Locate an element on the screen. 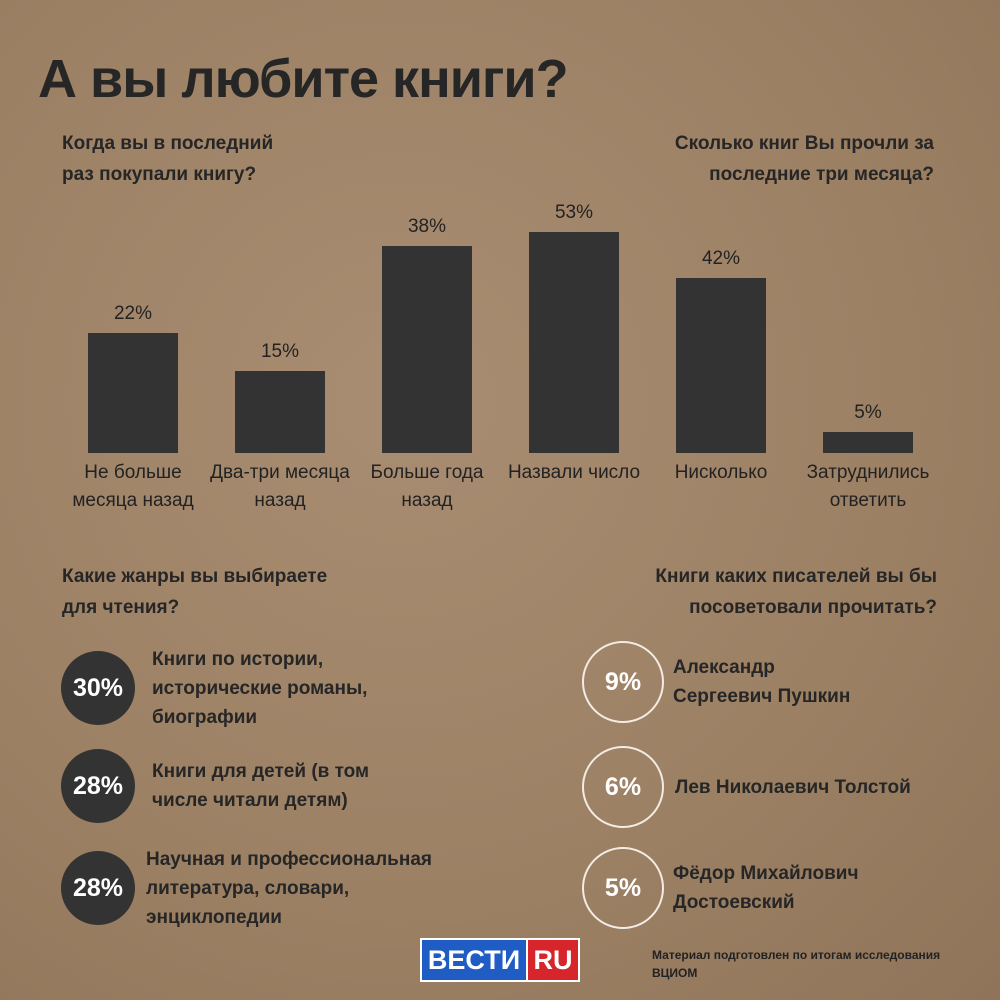 Image resolution: width=1000 pixels, height=1000 pixels. writer-percent: 6% is located at coordinates (623, 787).